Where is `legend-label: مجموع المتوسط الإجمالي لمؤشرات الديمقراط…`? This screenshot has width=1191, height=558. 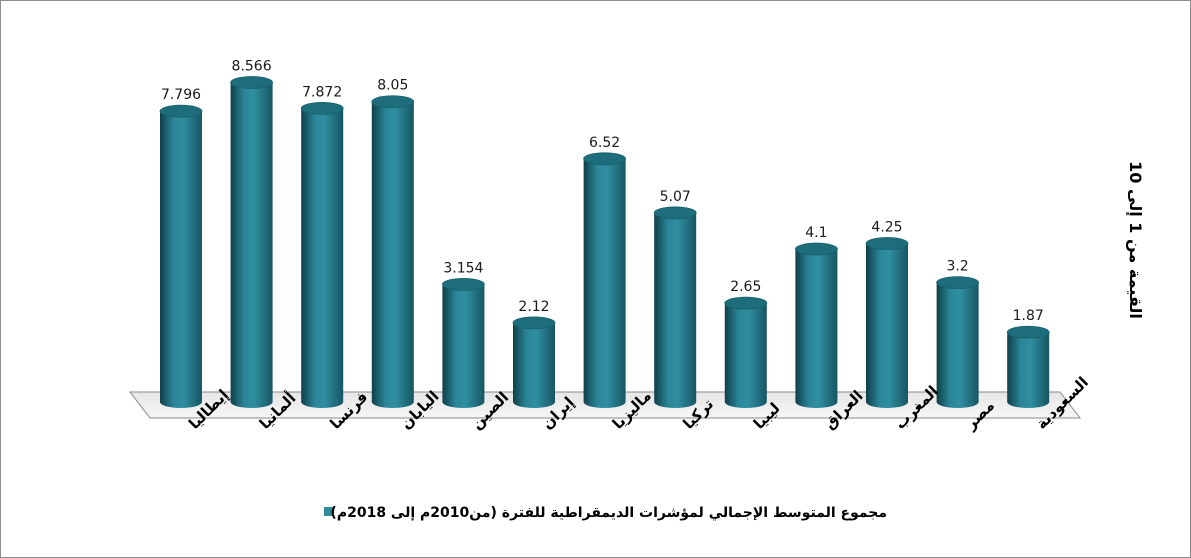 legend-label: مجموع المتوسط الإجمالي لمؤشرات الديمقراط… is located at coordinates (608, 513).